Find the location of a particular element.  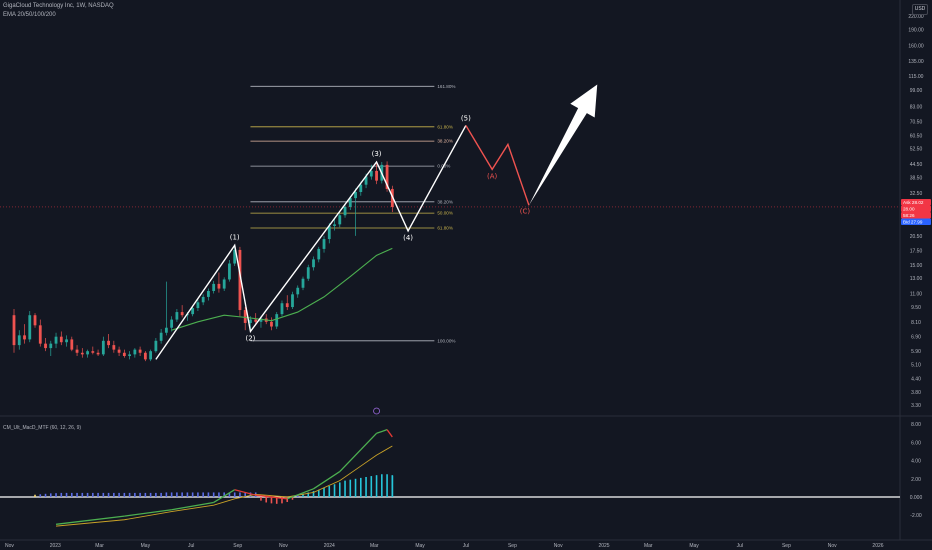

price-tick-label: 44.50 is located at coordinates (916, 165).